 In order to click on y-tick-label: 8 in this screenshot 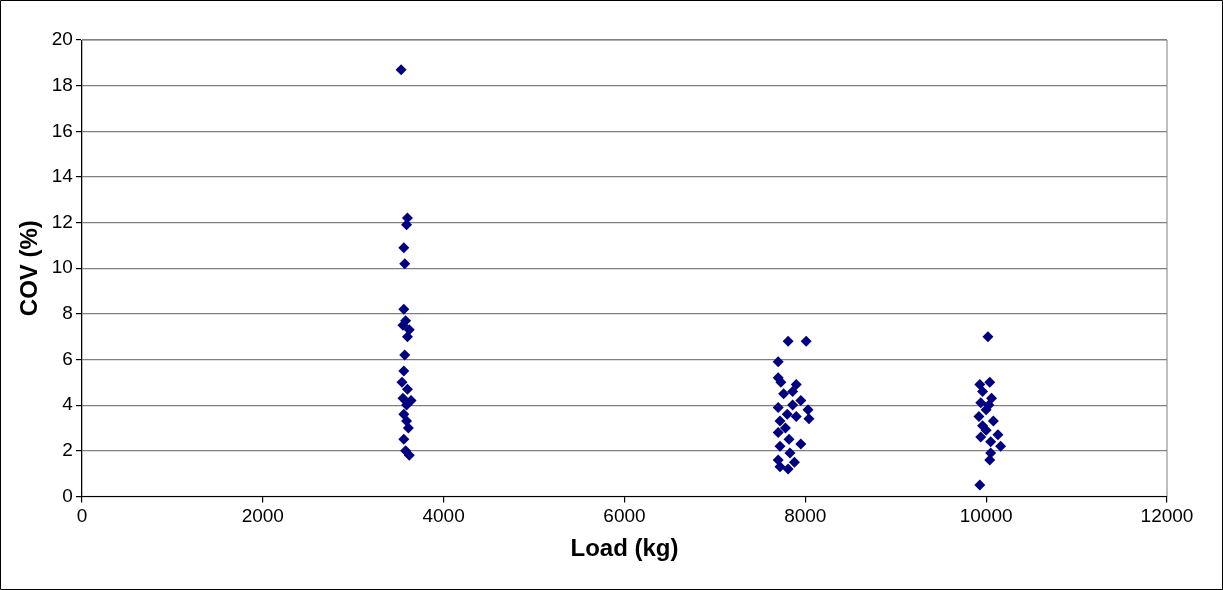, I will do `click(67, 313)`.